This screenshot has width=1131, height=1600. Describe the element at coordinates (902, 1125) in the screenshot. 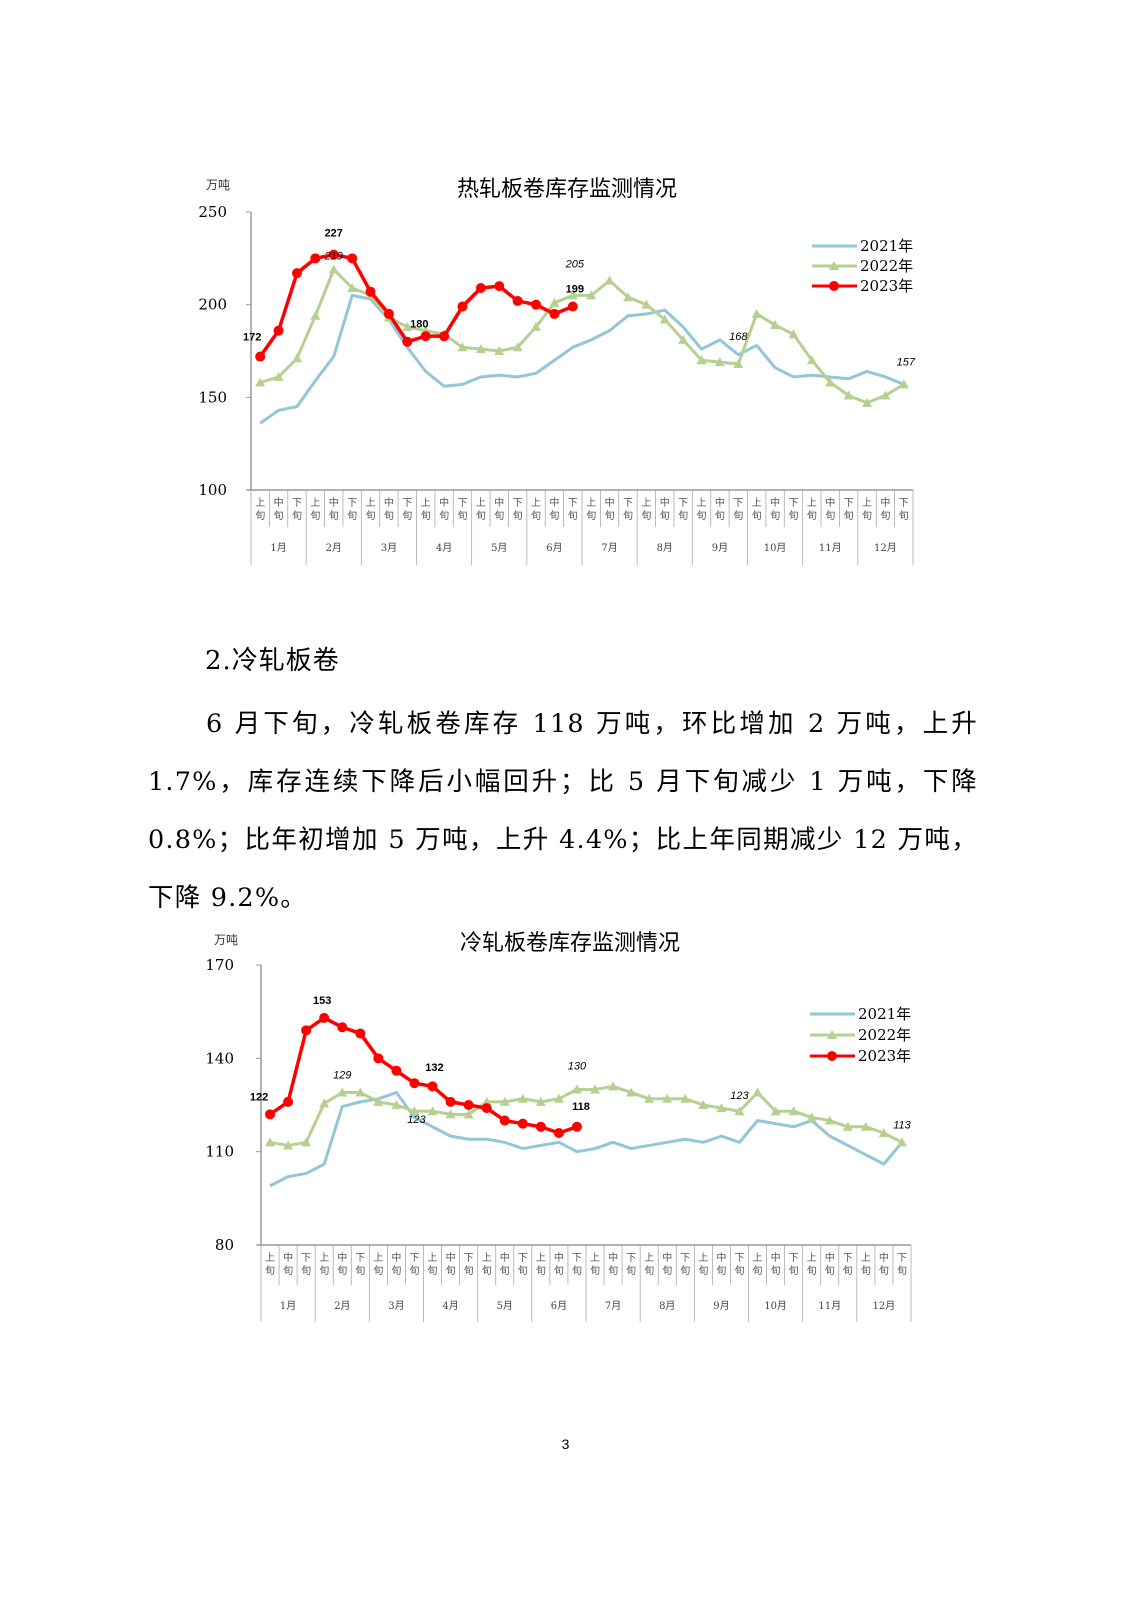

I see `data-label: 113` at that location.